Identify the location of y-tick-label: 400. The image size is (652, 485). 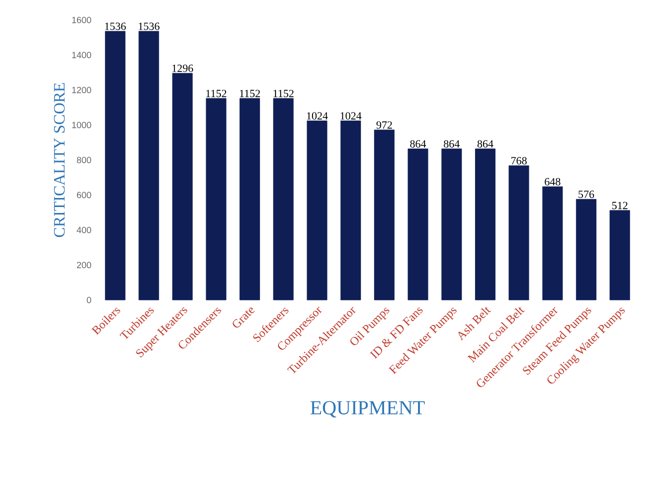
(84, 230).